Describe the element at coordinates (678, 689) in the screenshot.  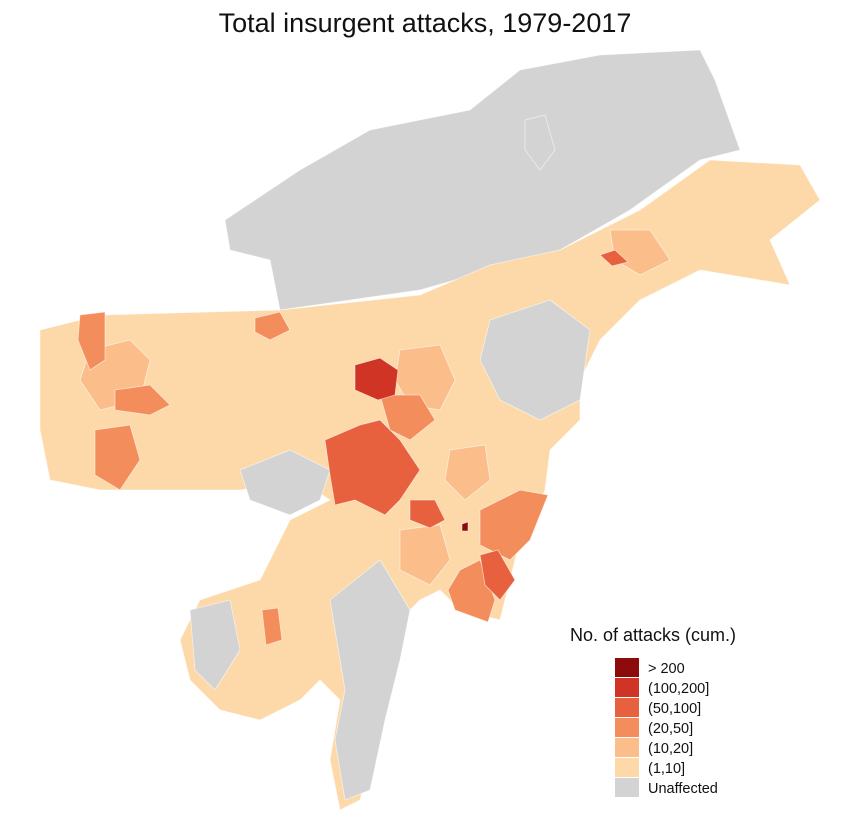
I see `legend-label: (100,200]` at that location.